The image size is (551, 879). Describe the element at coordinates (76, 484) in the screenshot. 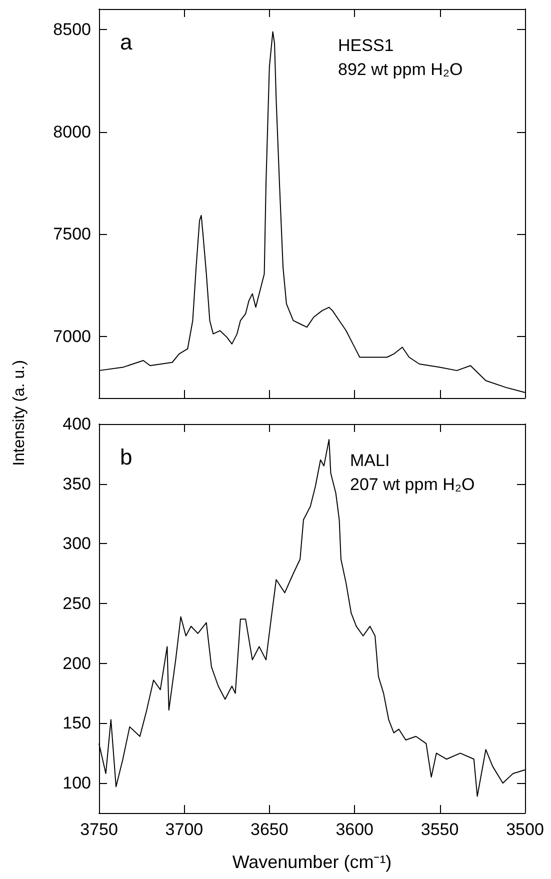

I see `y-tick-label: 350` at that location.